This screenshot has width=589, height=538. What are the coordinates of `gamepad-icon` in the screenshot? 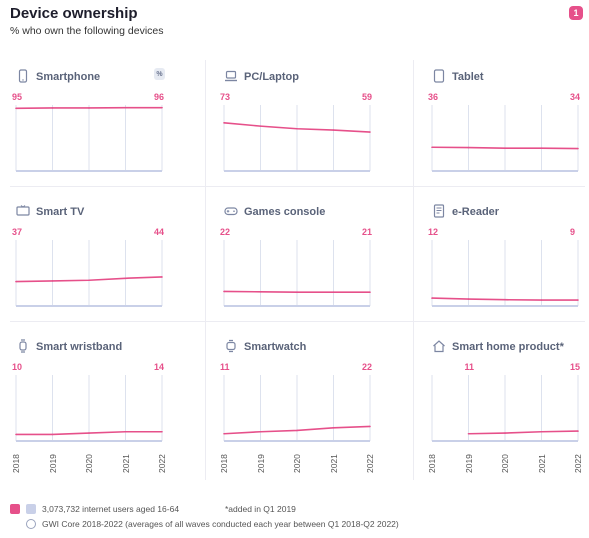 It's located at (231, 211).